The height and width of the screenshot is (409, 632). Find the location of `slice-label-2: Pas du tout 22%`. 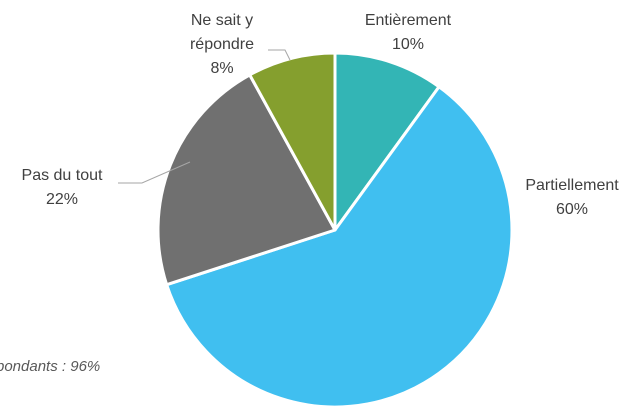

slice-label-2: Pas du tout 22% is located at coordinates (63, 187).